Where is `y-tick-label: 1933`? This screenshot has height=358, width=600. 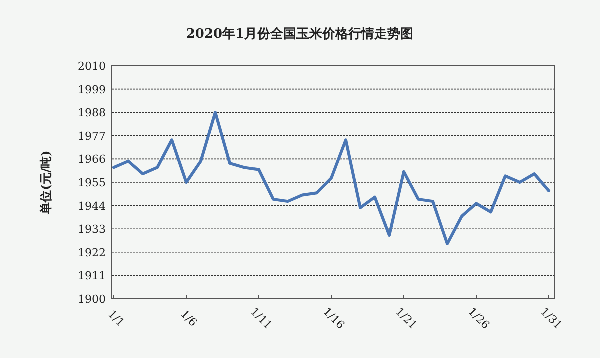
y-tick-label: 1933 is located at coordinates (92, 229).